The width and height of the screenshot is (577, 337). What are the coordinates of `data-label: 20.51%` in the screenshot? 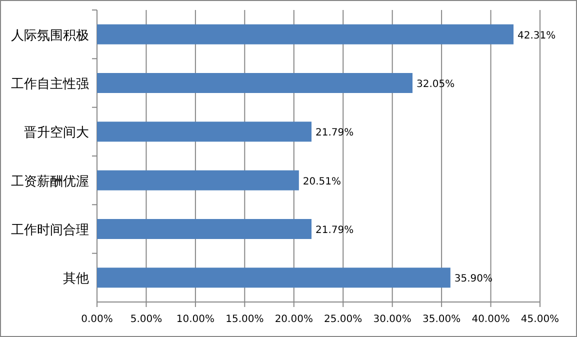 It's located at (322, 182).